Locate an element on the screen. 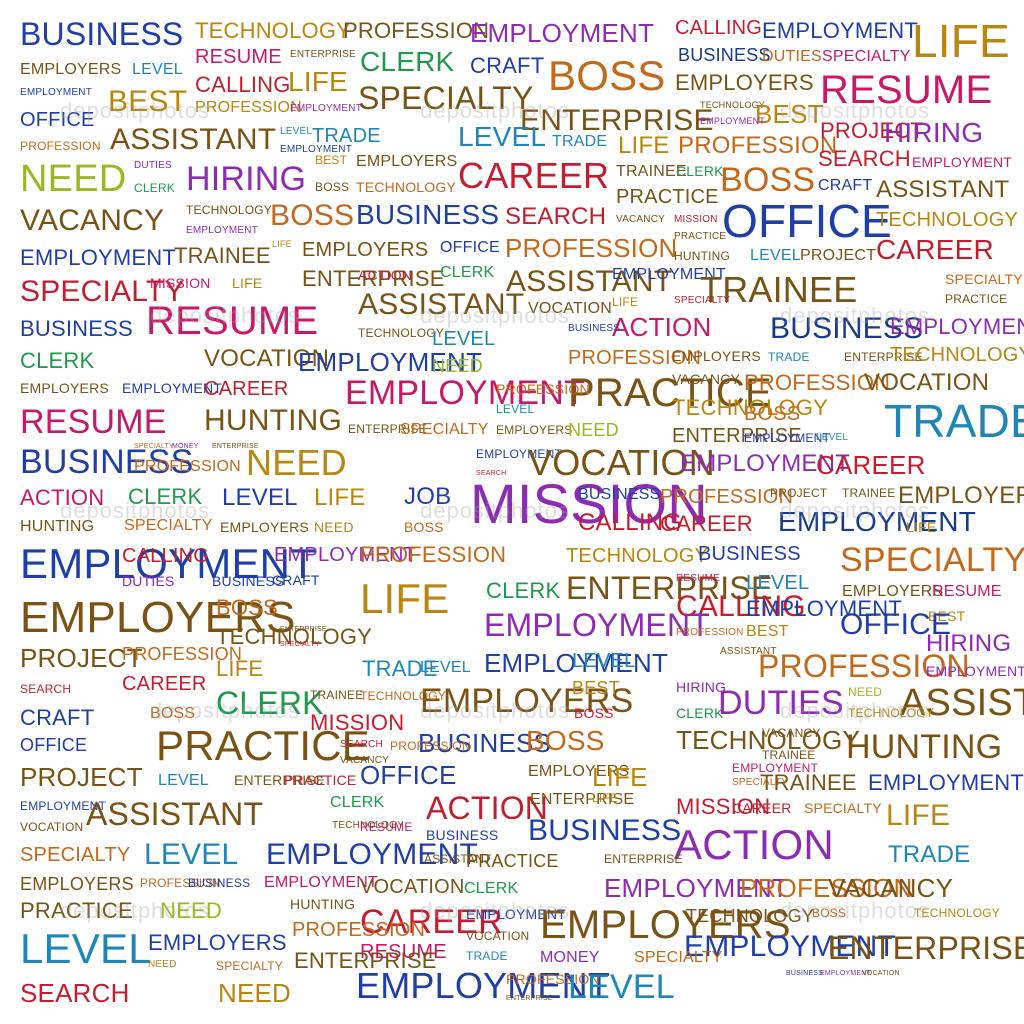 Image resolution: width=1024 pixels, height=1024 pixels. word-need: NEED is located at coordinates (865, 692).